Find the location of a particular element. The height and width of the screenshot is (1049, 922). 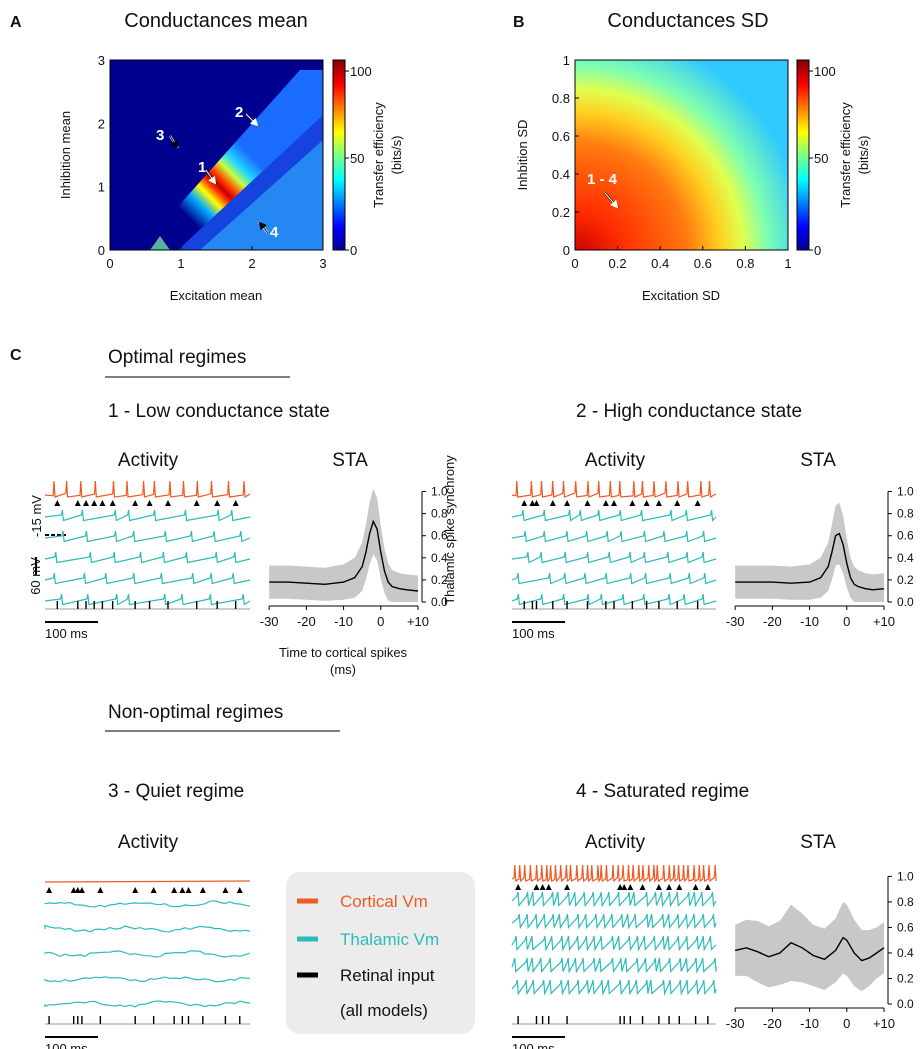

colorbar-a is located at coordinates (339, 155).